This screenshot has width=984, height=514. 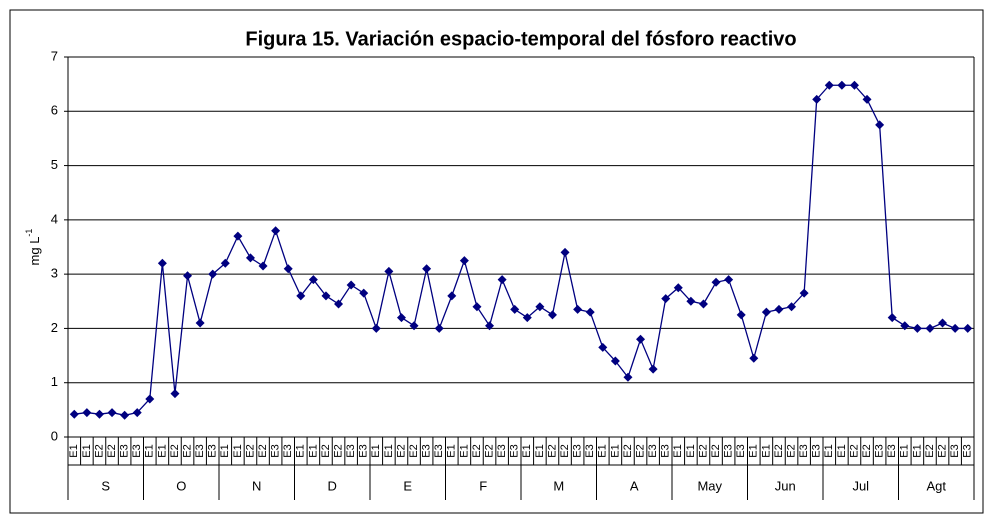 What do you see at coordinates (54, 327) in the screenshot?
I see `y-tick-label: 2` at bounding box center [54, 327].